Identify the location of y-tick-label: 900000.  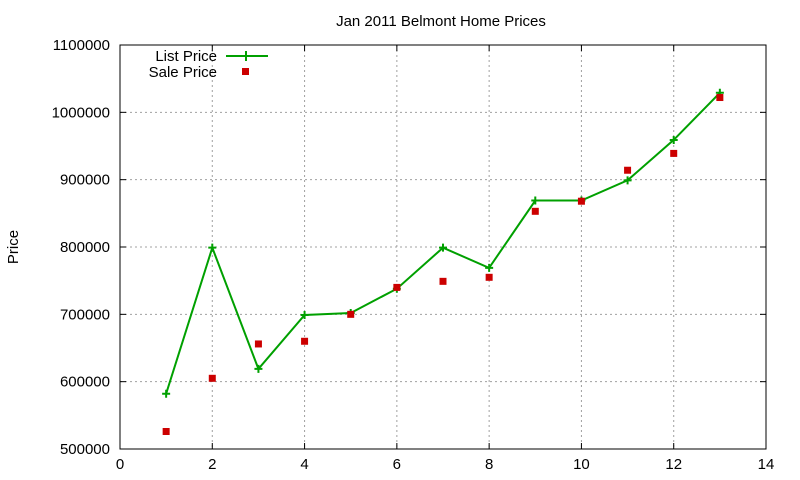
(85, 180).